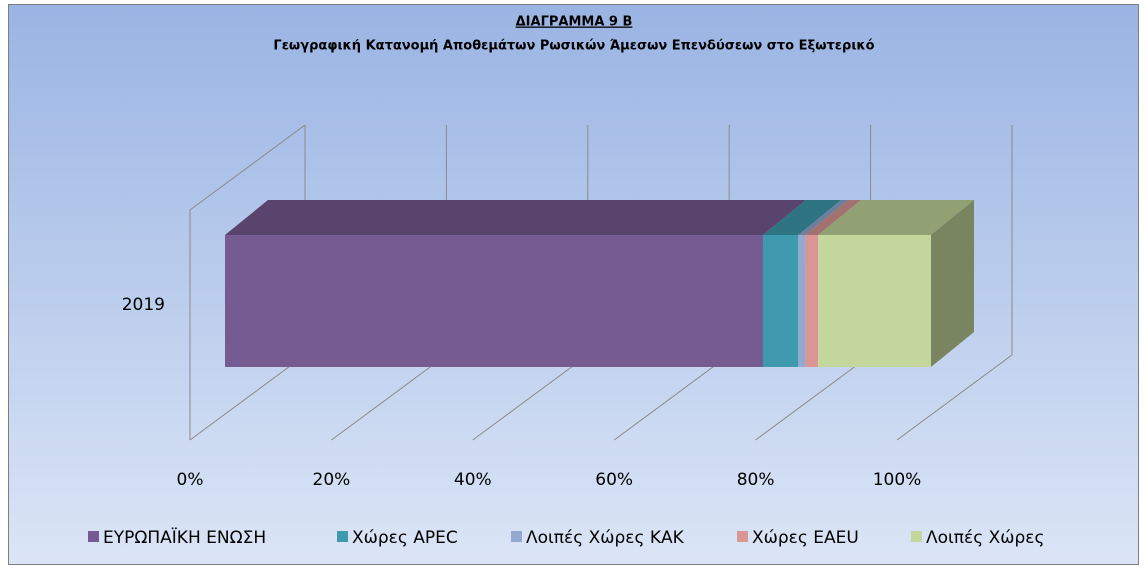 This screenshot has height=569, width=1148. What do you see at coordinates (184, 537) in the screenshot?
I see `legend-label: ΕΥΡΩΠΑΪΚΗ ΕΝΩΣΗ` at bounding box center [184, 537].